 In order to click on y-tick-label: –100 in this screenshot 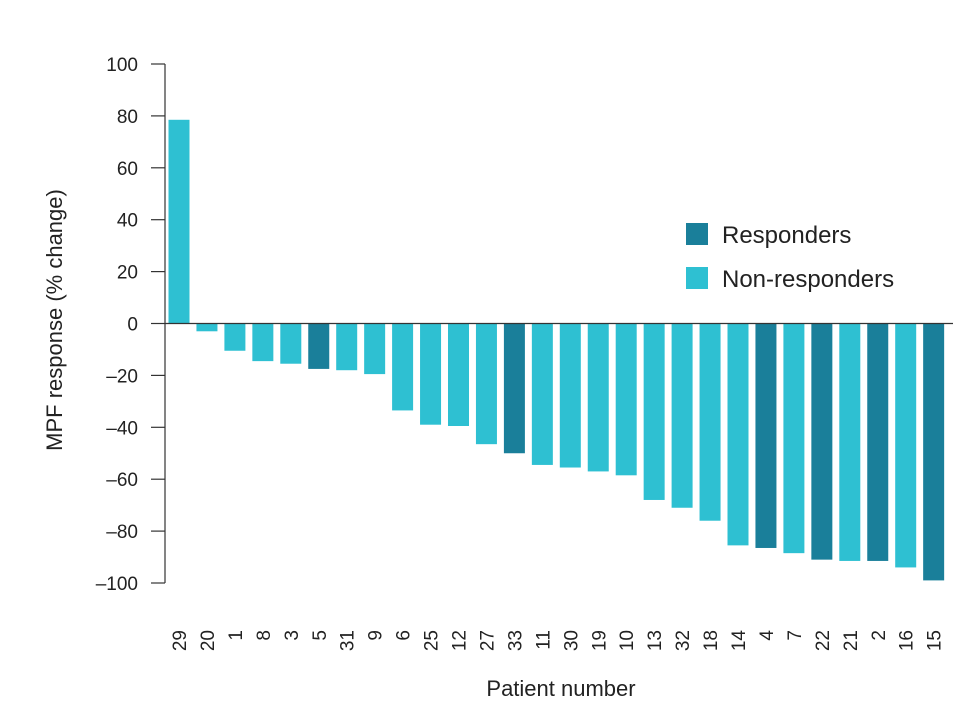, I will do `click(117, 584)`.